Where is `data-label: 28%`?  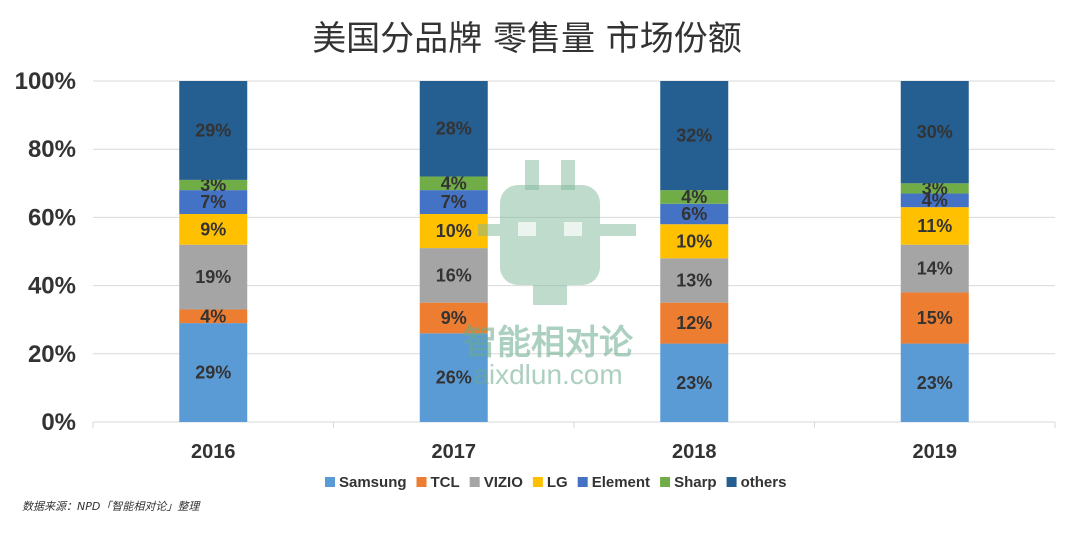
data-label: 28% is located at coordinates (454, 129).